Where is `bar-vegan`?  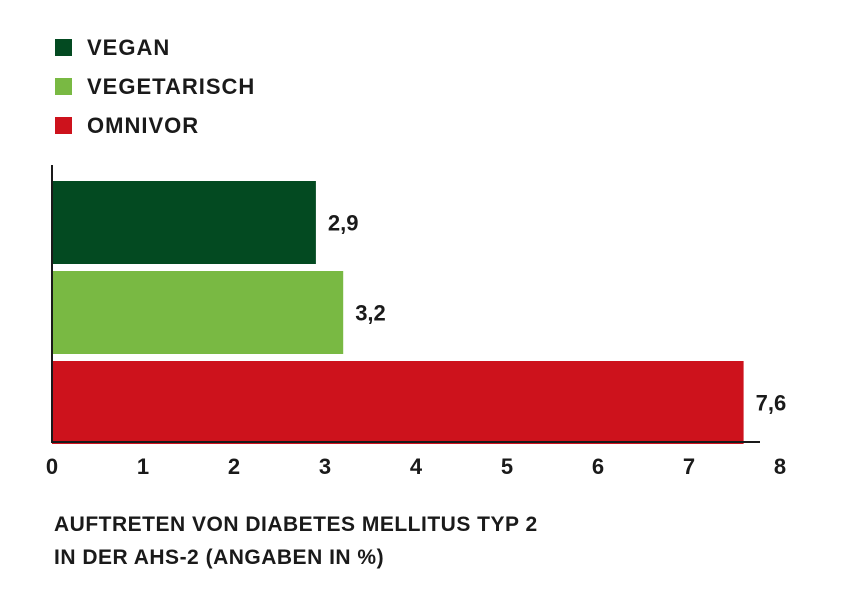
bar-vegan is located at coordinates (184, 222).